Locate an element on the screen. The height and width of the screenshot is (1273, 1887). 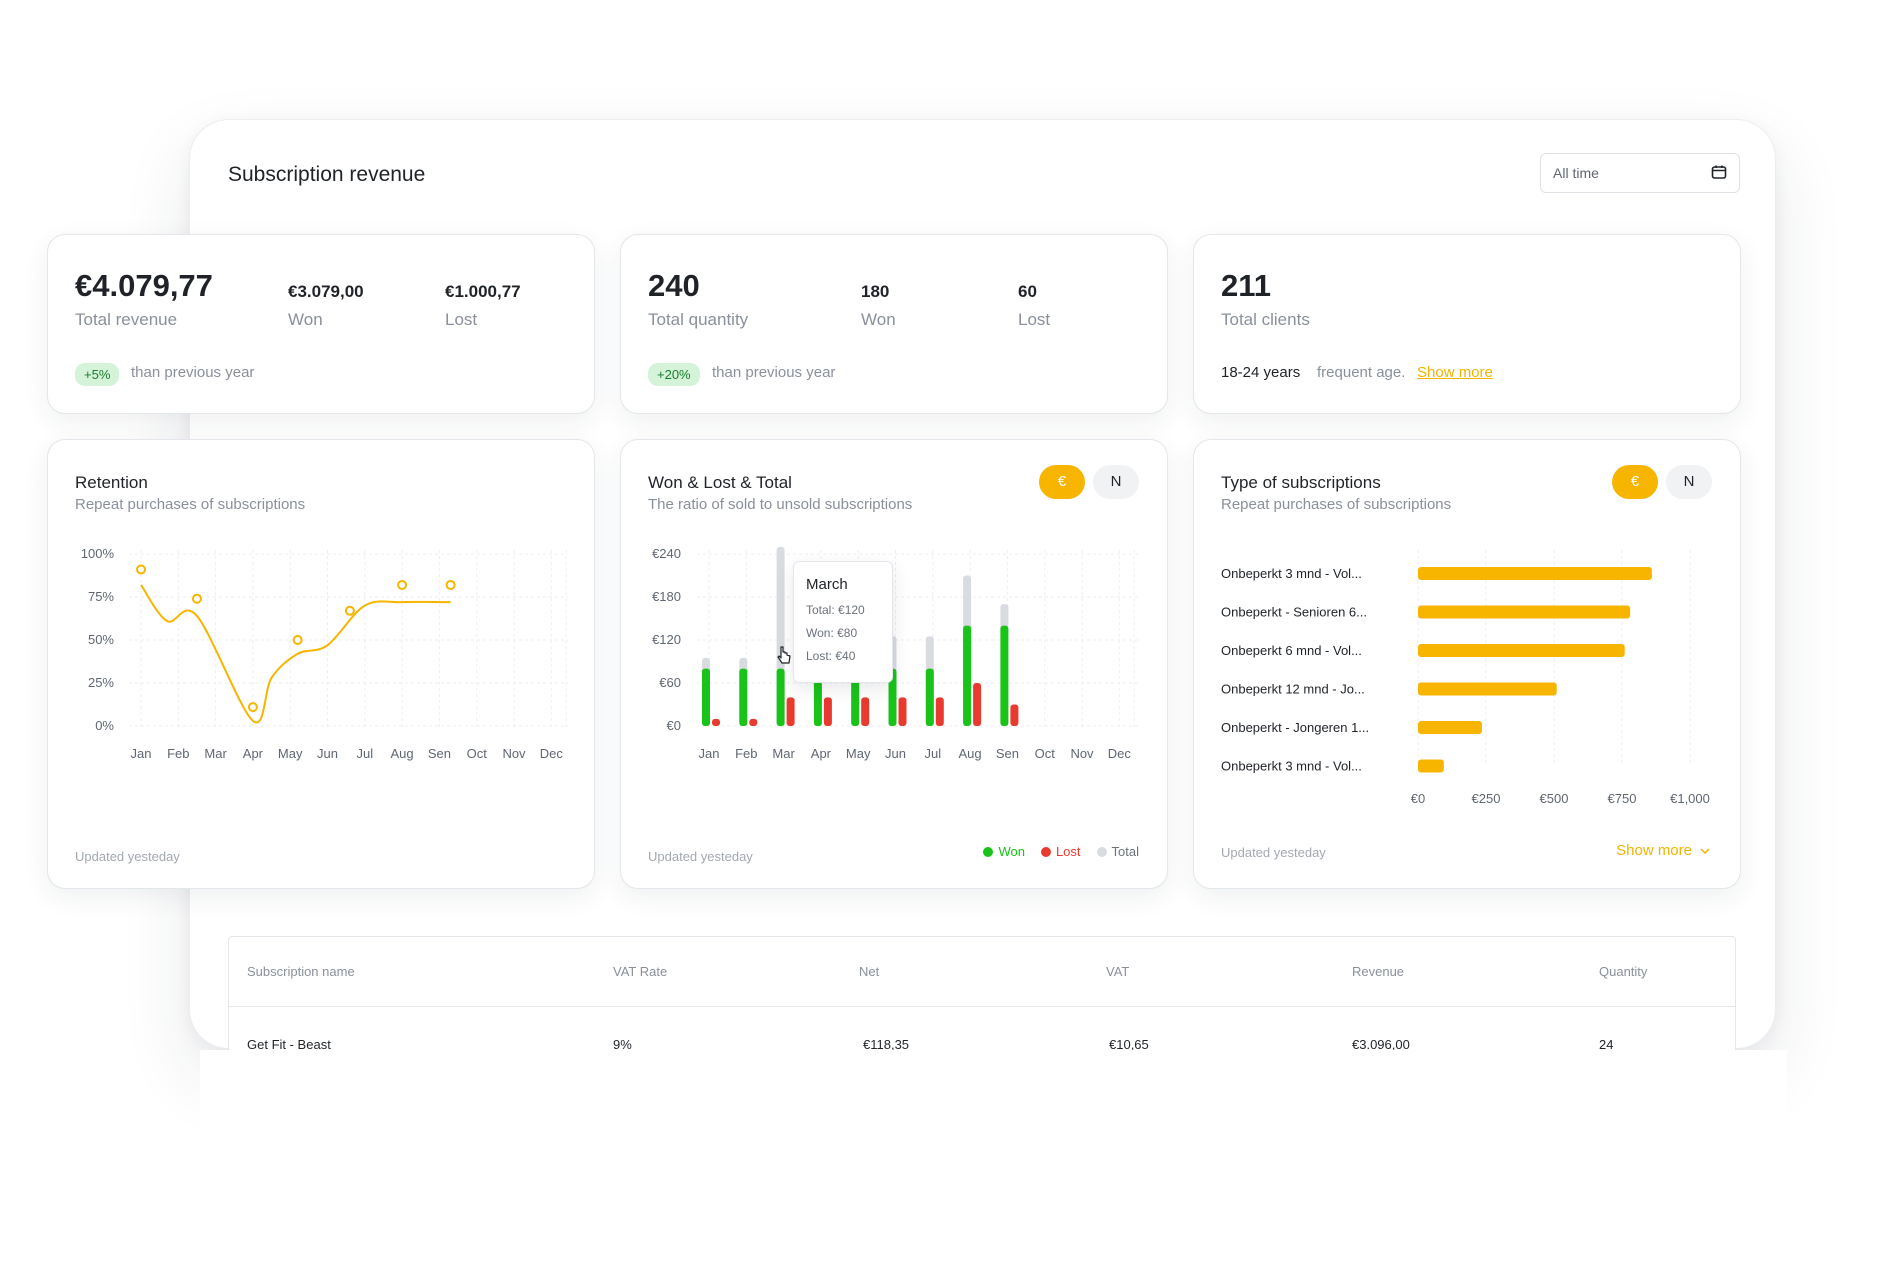
table-header: VAT Rate is located at coordinates (640, 971).